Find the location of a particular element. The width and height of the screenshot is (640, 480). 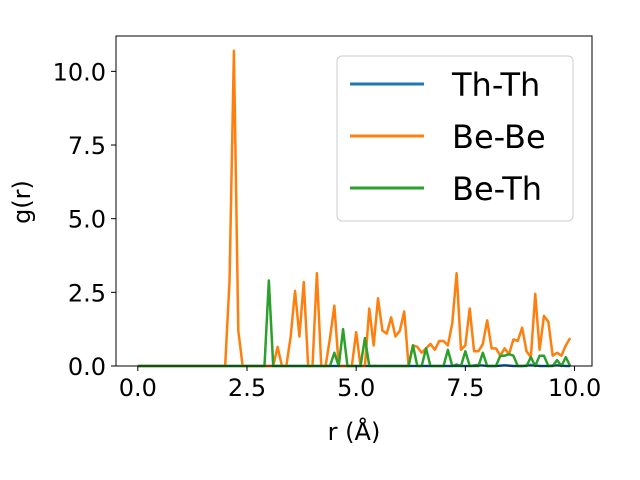

series-line-be-th is located at coordinates (354, 323).